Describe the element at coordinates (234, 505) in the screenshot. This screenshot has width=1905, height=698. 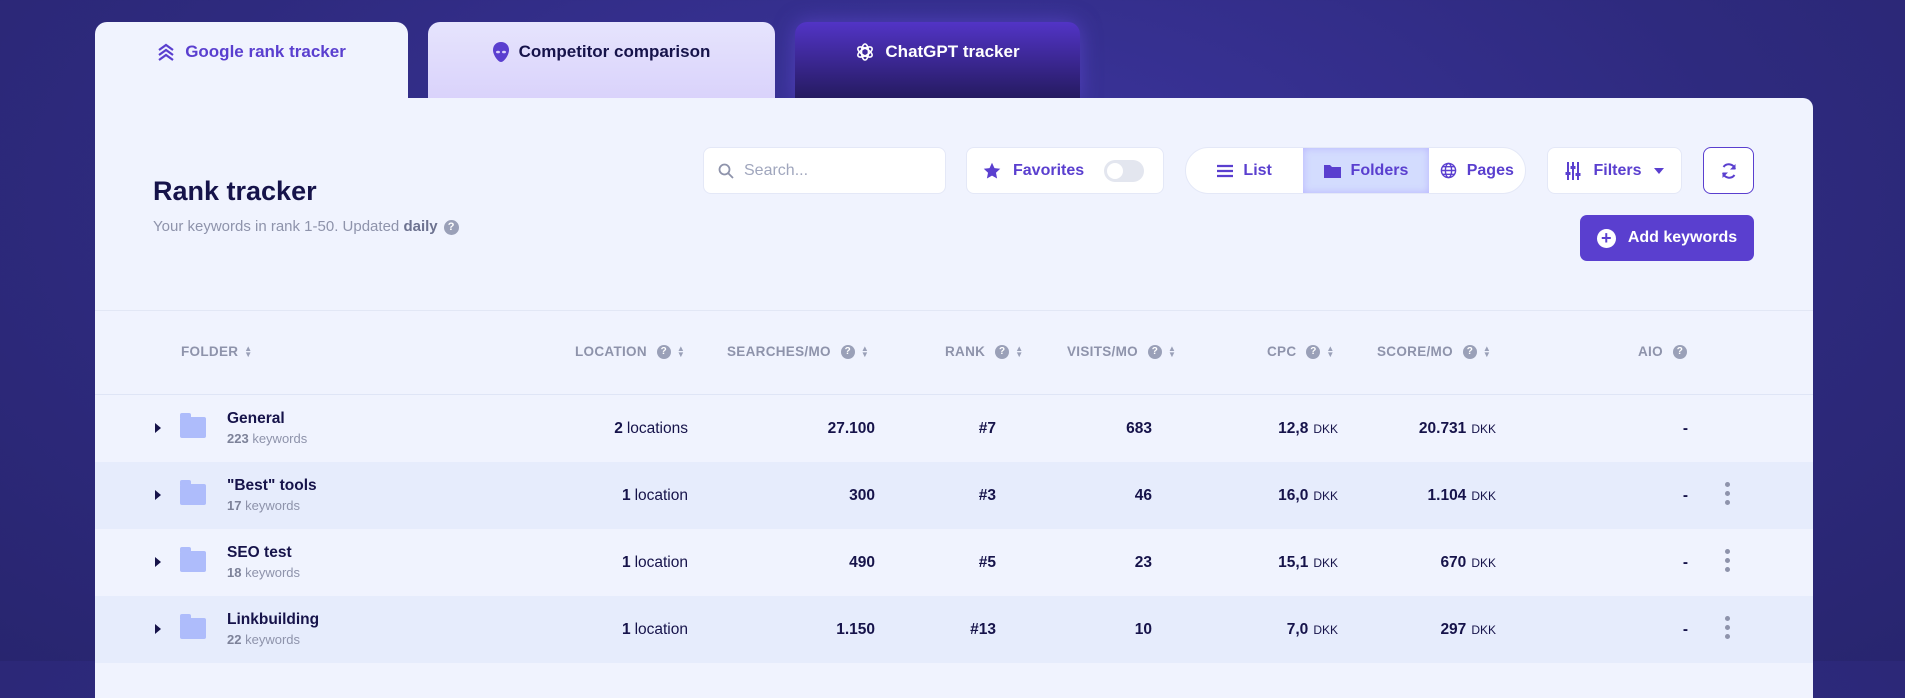
I see `keyword-count-value: 17` at that location.